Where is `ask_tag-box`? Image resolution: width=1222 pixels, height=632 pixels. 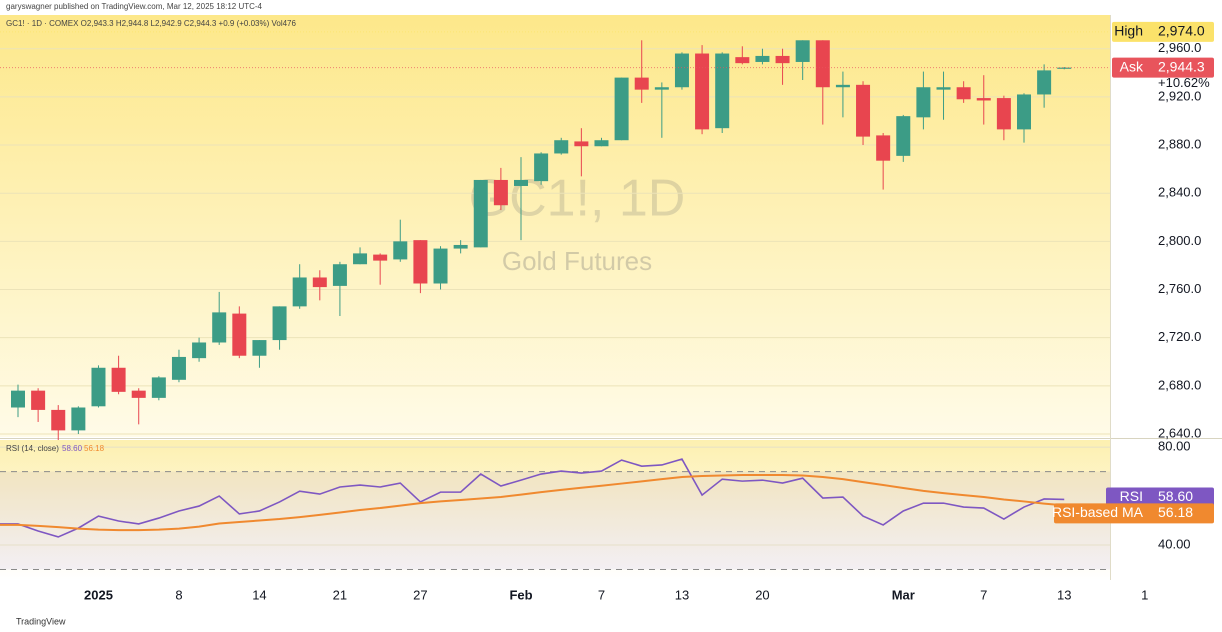
ask_tag-box is located at coordinates (1163, 67).